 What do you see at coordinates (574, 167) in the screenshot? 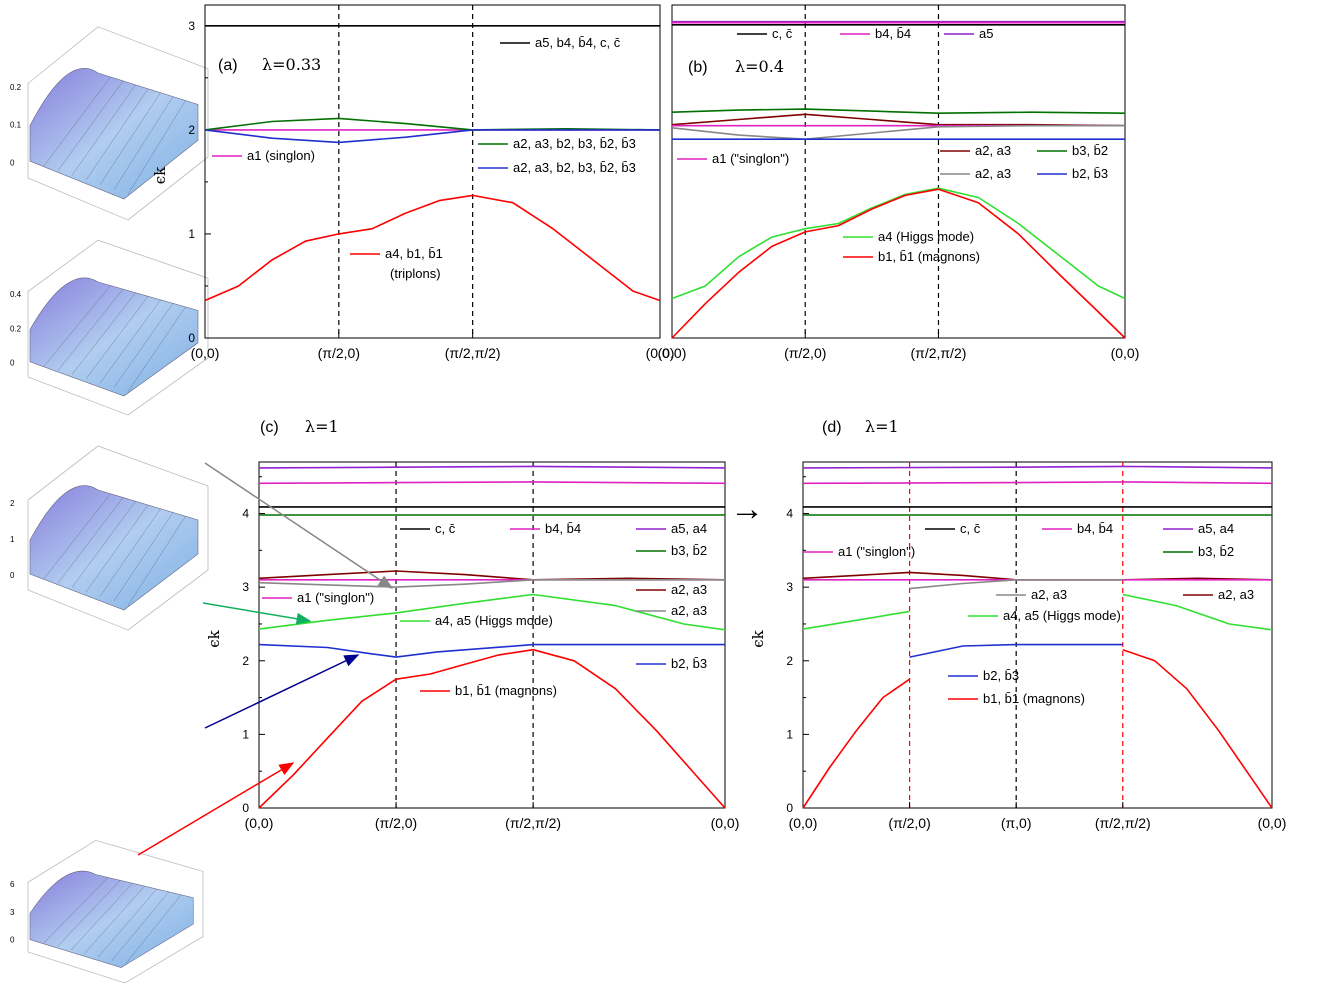
I see `legend-entry: a2, a3, b2, b3, b̄2, b̄3` at bounding box center [574, 167].